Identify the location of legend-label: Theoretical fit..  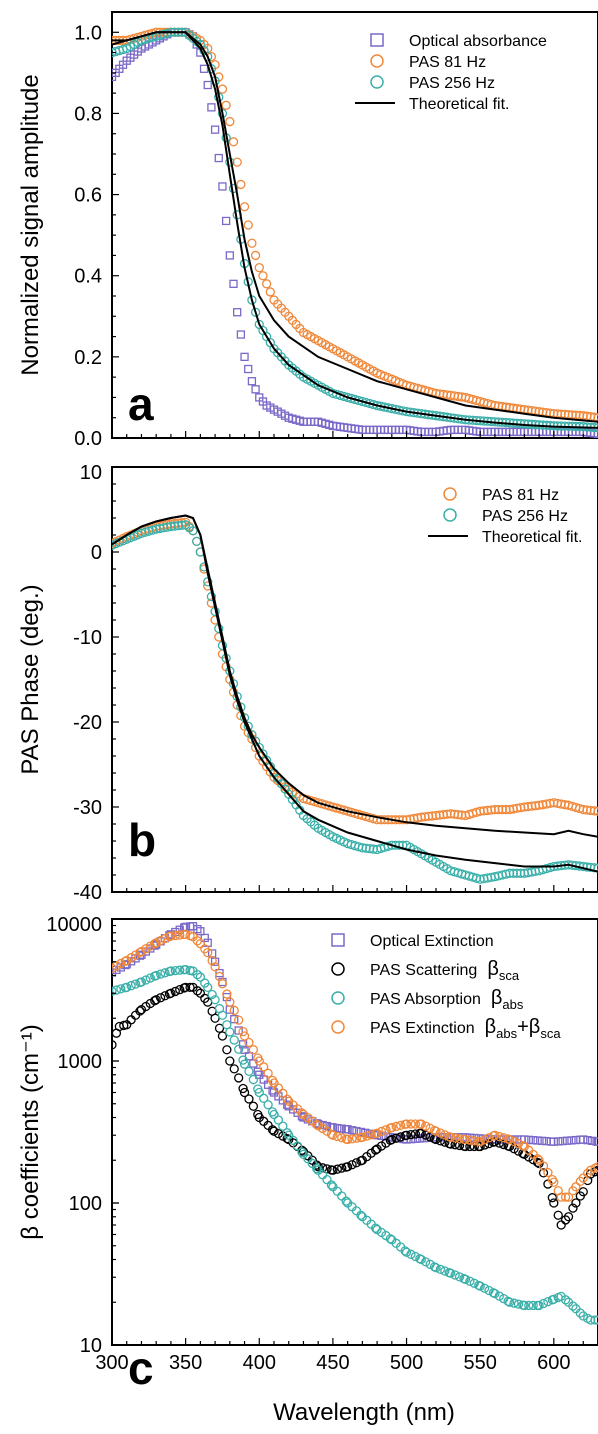
(459, 104).